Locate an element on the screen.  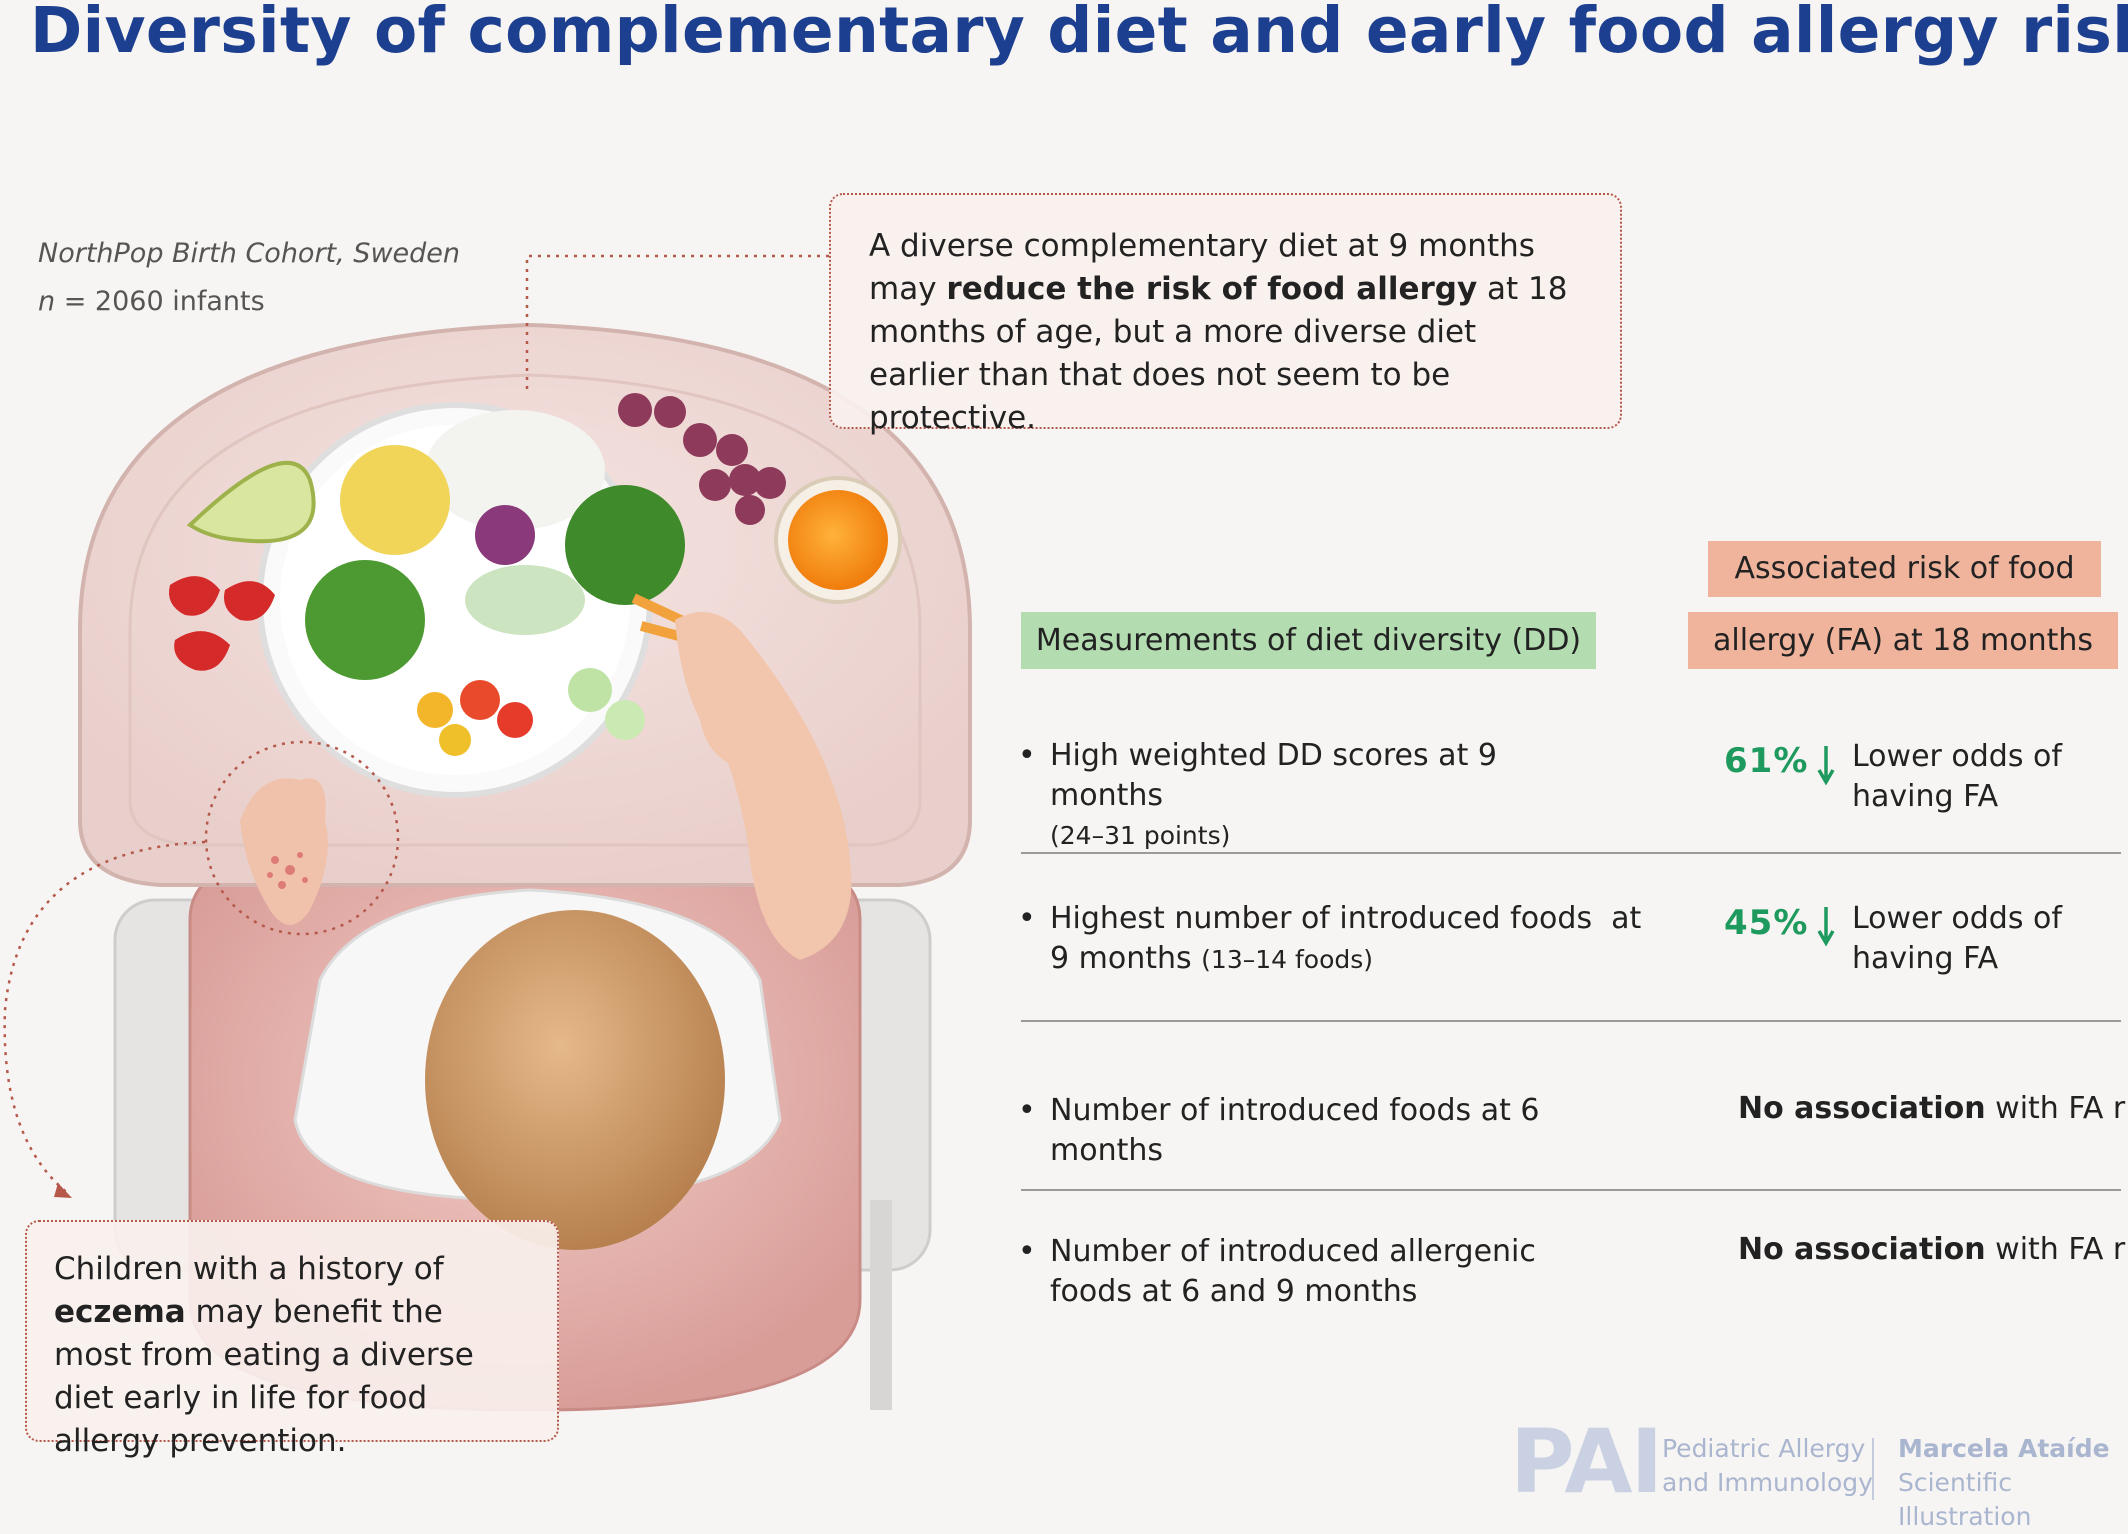
row-2-text-line2: 9 months is located at coordinates (1121, 958).